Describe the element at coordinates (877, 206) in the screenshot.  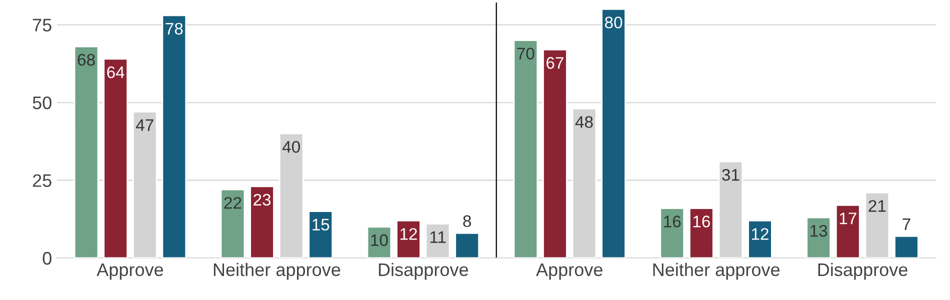
I see `data-label: 21` at that location.